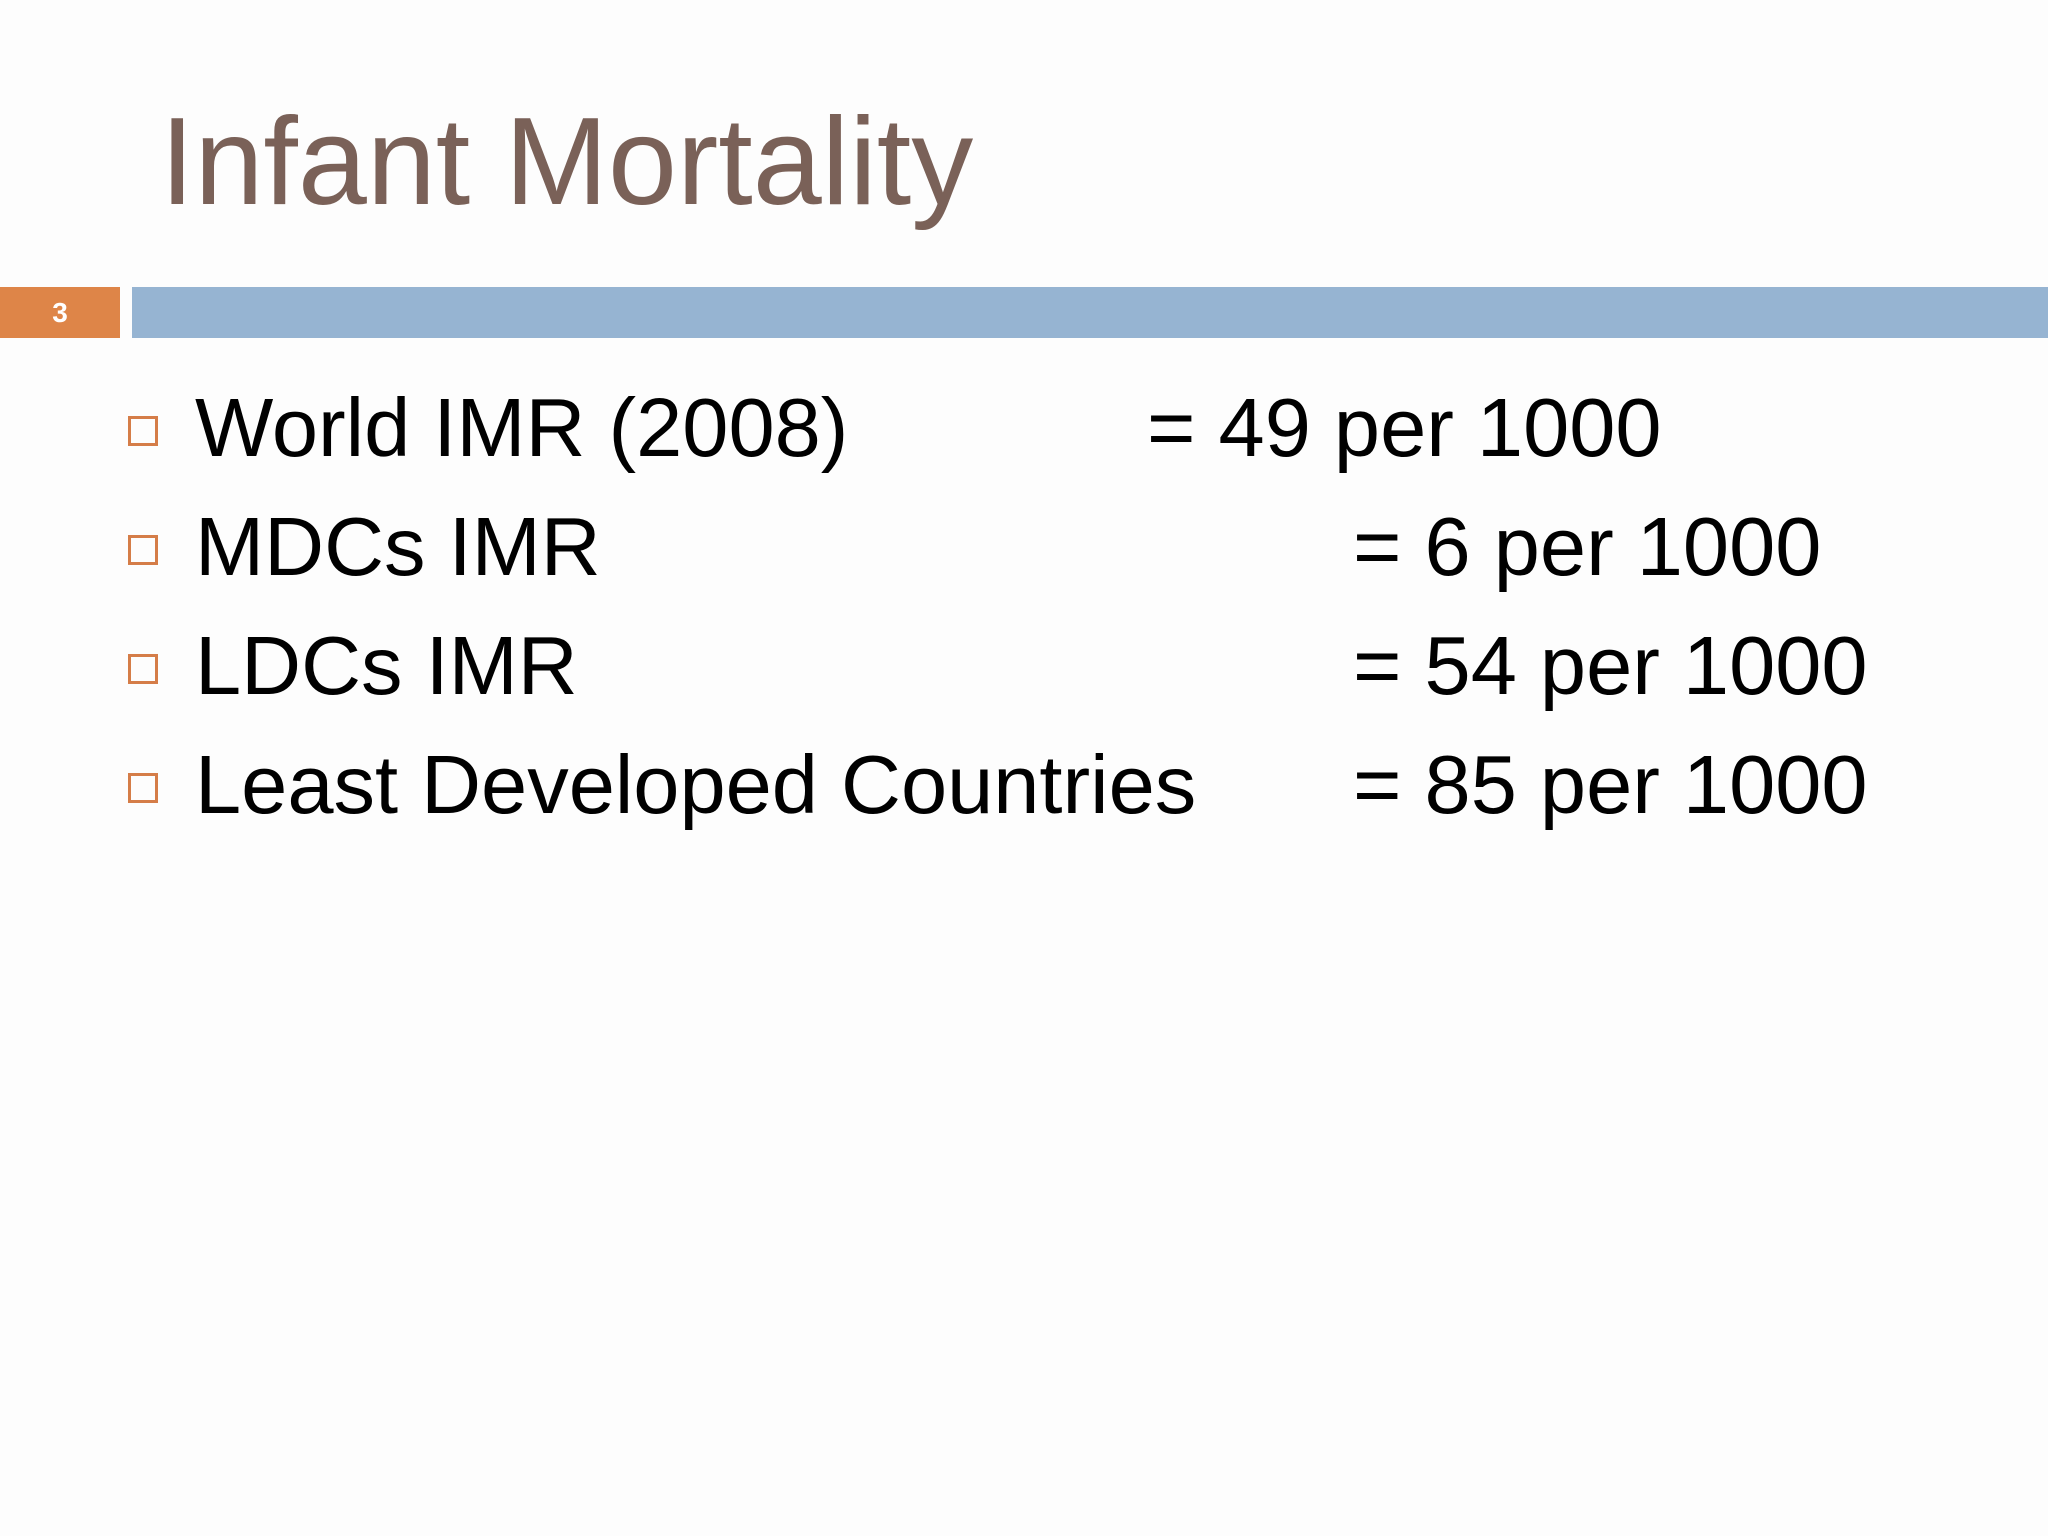 The image size is (2048, 1536). I want to click on bullet-label: LDCs IMR, so click(386, 665).